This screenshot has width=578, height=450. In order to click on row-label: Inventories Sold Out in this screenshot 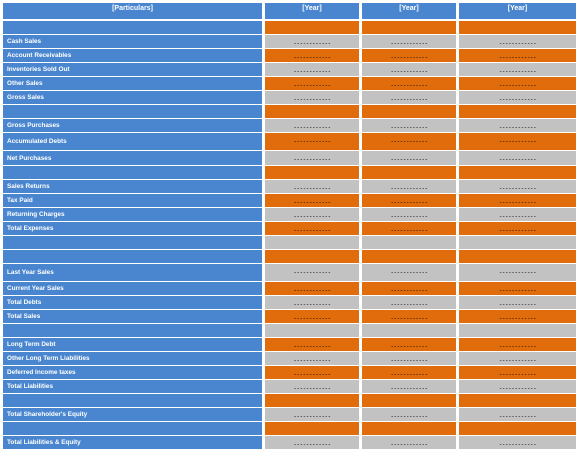, I will do `click(132, 70)`.